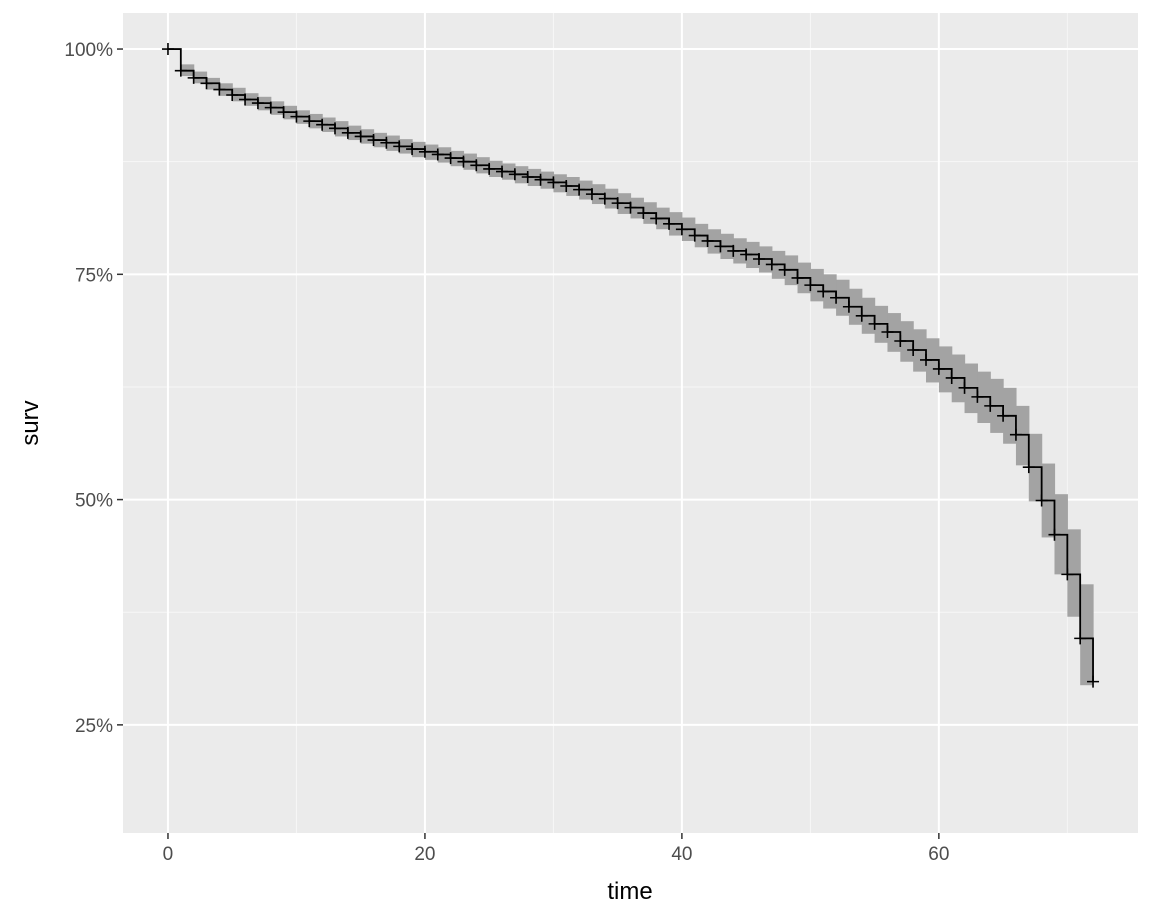 The width and height of the screenshot is (1152, 921). Describe the element at coordinates (629, 891) in the screenshot. I see `x-axis-title: time` at that location.